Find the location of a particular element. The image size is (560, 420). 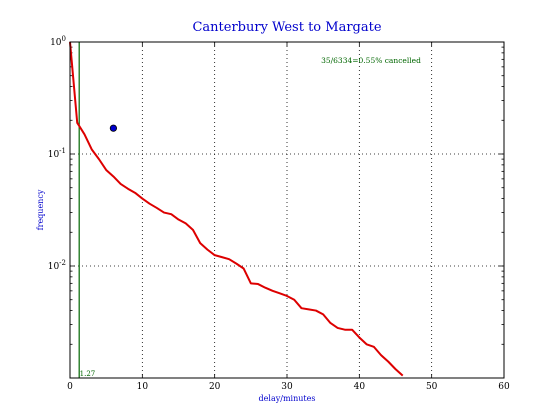

x-axis-label: delay/minutes is located at coordinates (287, 398).